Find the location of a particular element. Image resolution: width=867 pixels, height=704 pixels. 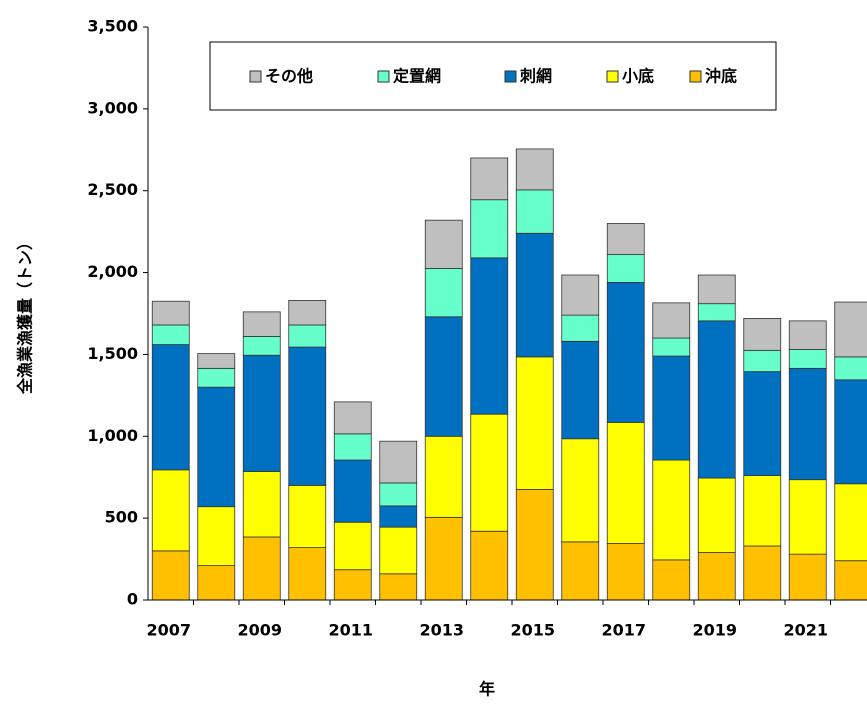

legend-label: 沖底 is located at coordinates (721, 76).